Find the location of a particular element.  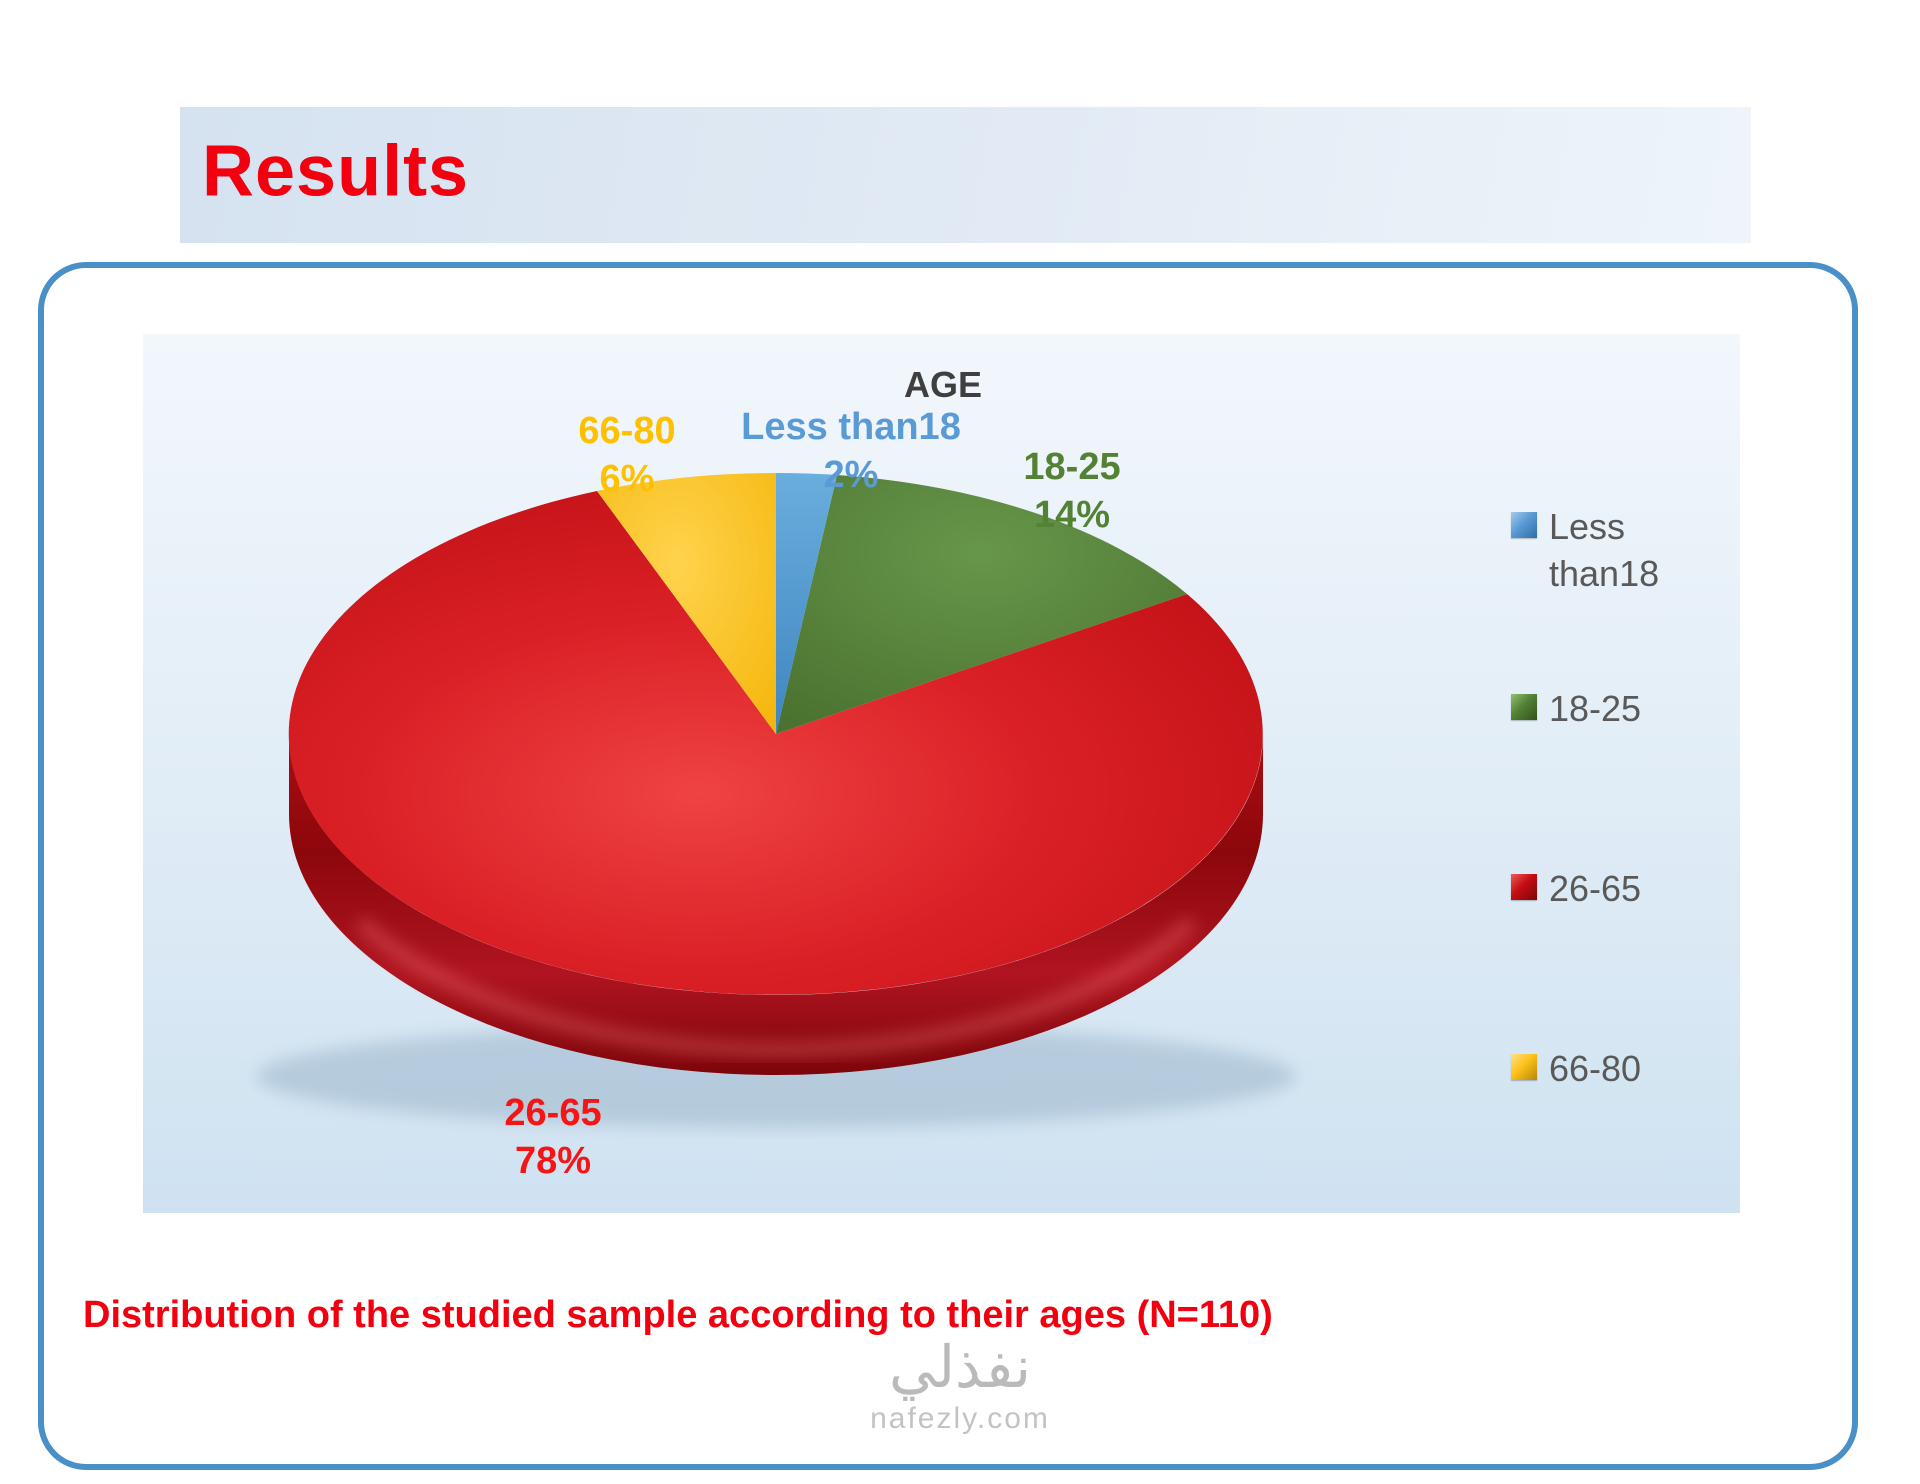

data-label-18-25-pct: 14% is located at coordinates (1072, 514).